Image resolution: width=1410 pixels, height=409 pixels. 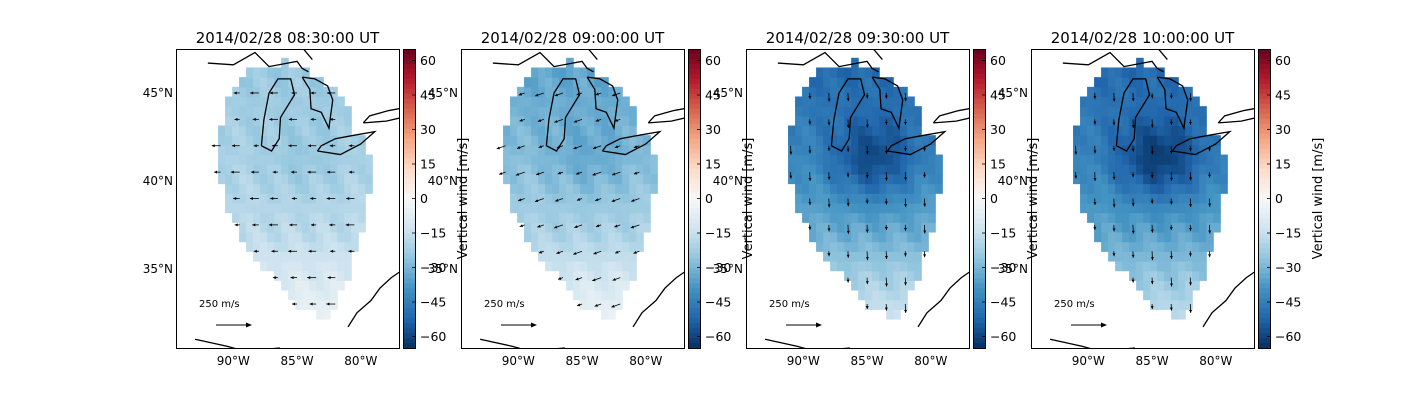 I want to click on coastlines, so click(x=866, y=198).